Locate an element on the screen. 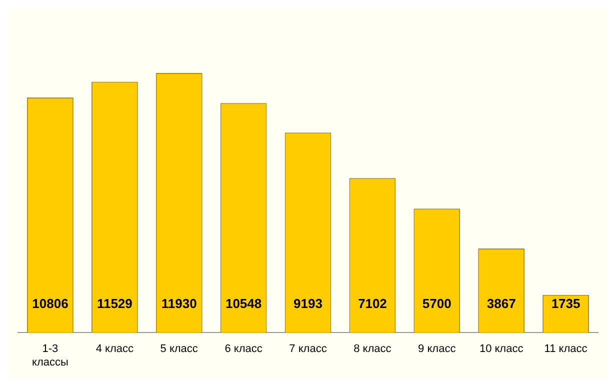 Image resolution: width=616 pixels, height=387 pixels. data-label: 9193 is located at coordinates (308, 304).